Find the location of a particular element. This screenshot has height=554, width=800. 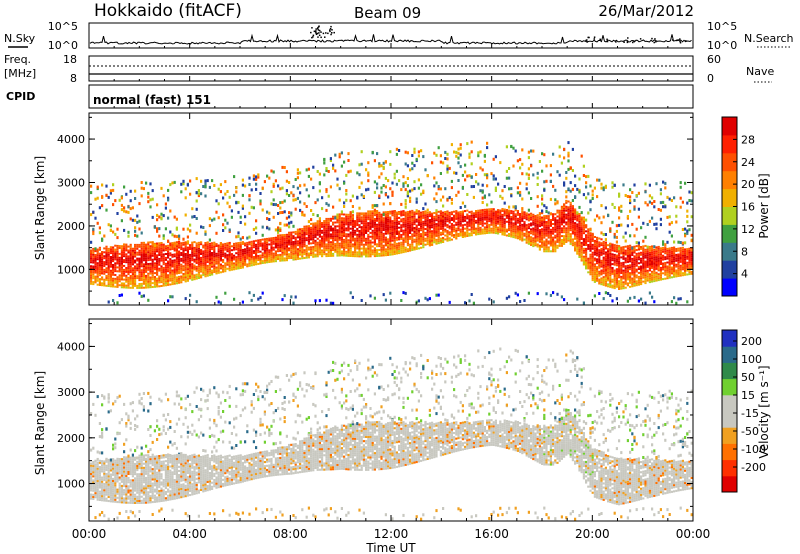

velocity-colorbar: 200 100 50 15 -15 -50 -100 -200 is located at coordinates (743, 411).